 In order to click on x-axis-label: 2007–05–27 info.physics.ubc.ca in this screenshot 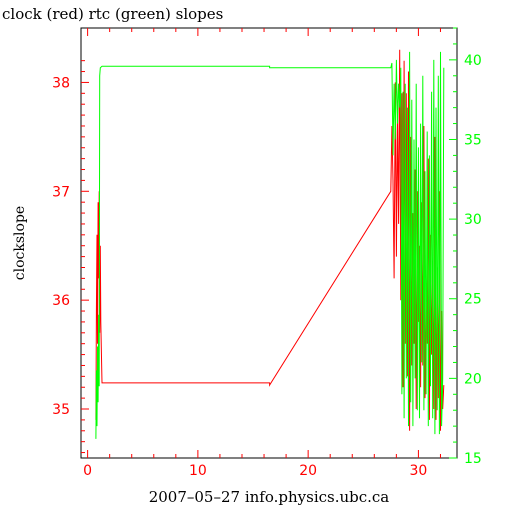, I will do `click(269, 497)`.